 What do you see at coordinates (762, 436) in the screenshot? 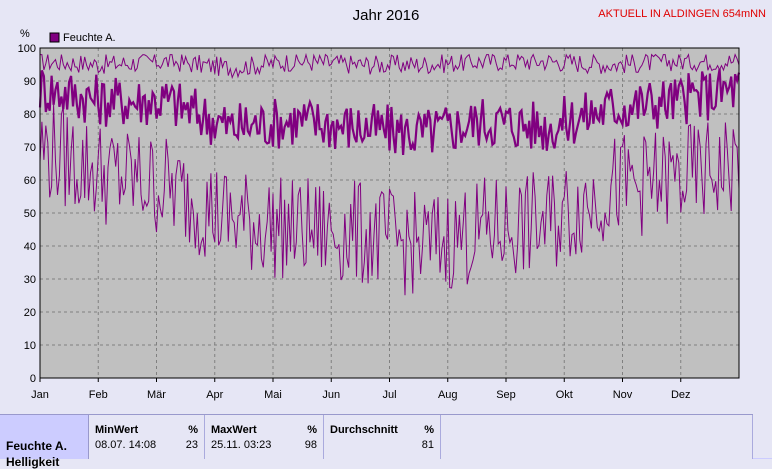
I see `next-chart-edge` at bounding box center [762, 436].